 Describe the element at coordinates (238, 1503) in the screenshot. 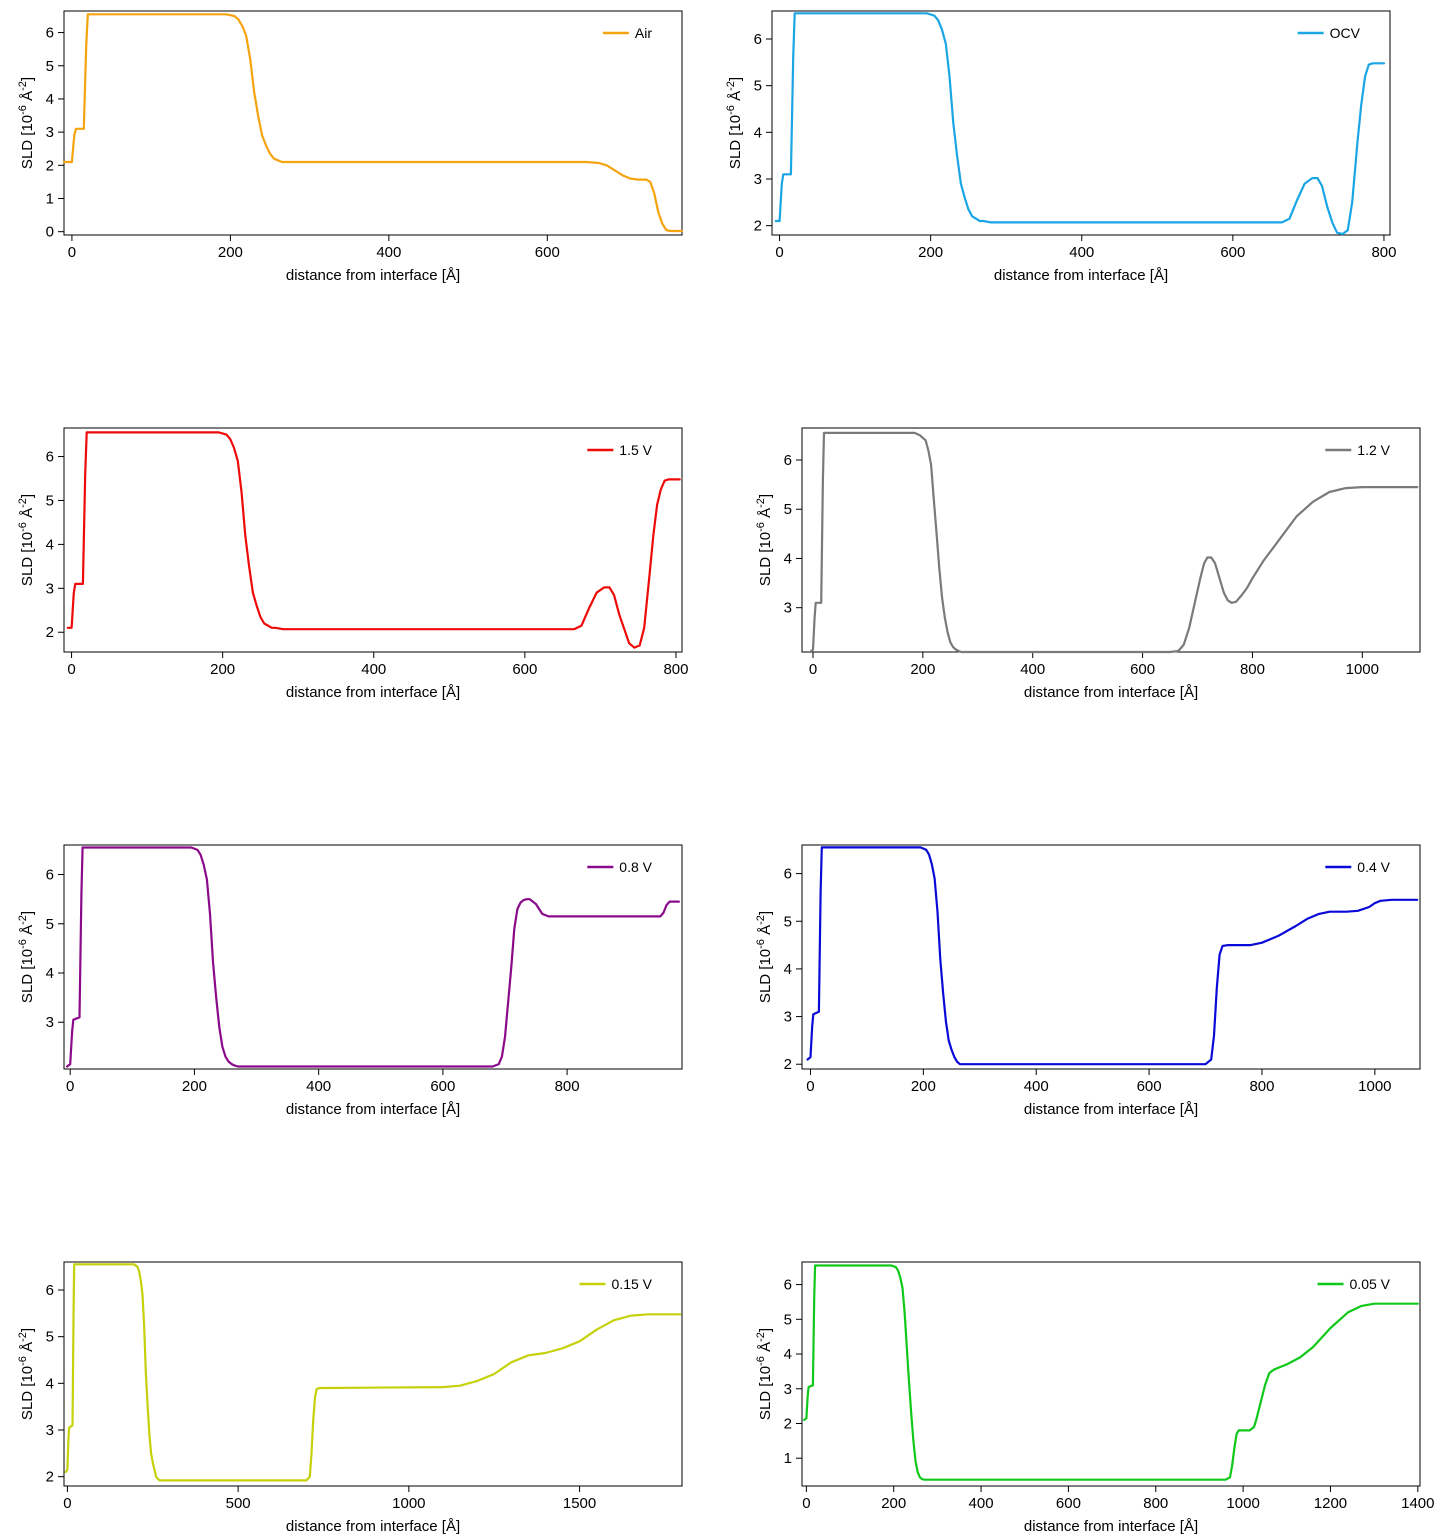

I see `x-tick-label: 500` at that location.